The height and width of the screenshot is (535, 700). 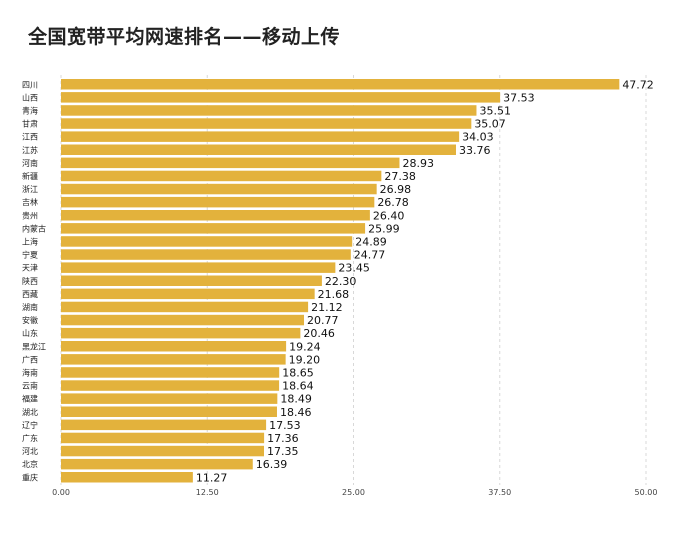 What do you see at coordinates (30, 307) in the screenshot?
I see `category-label: 湖南` at bounding box center [30, 307].